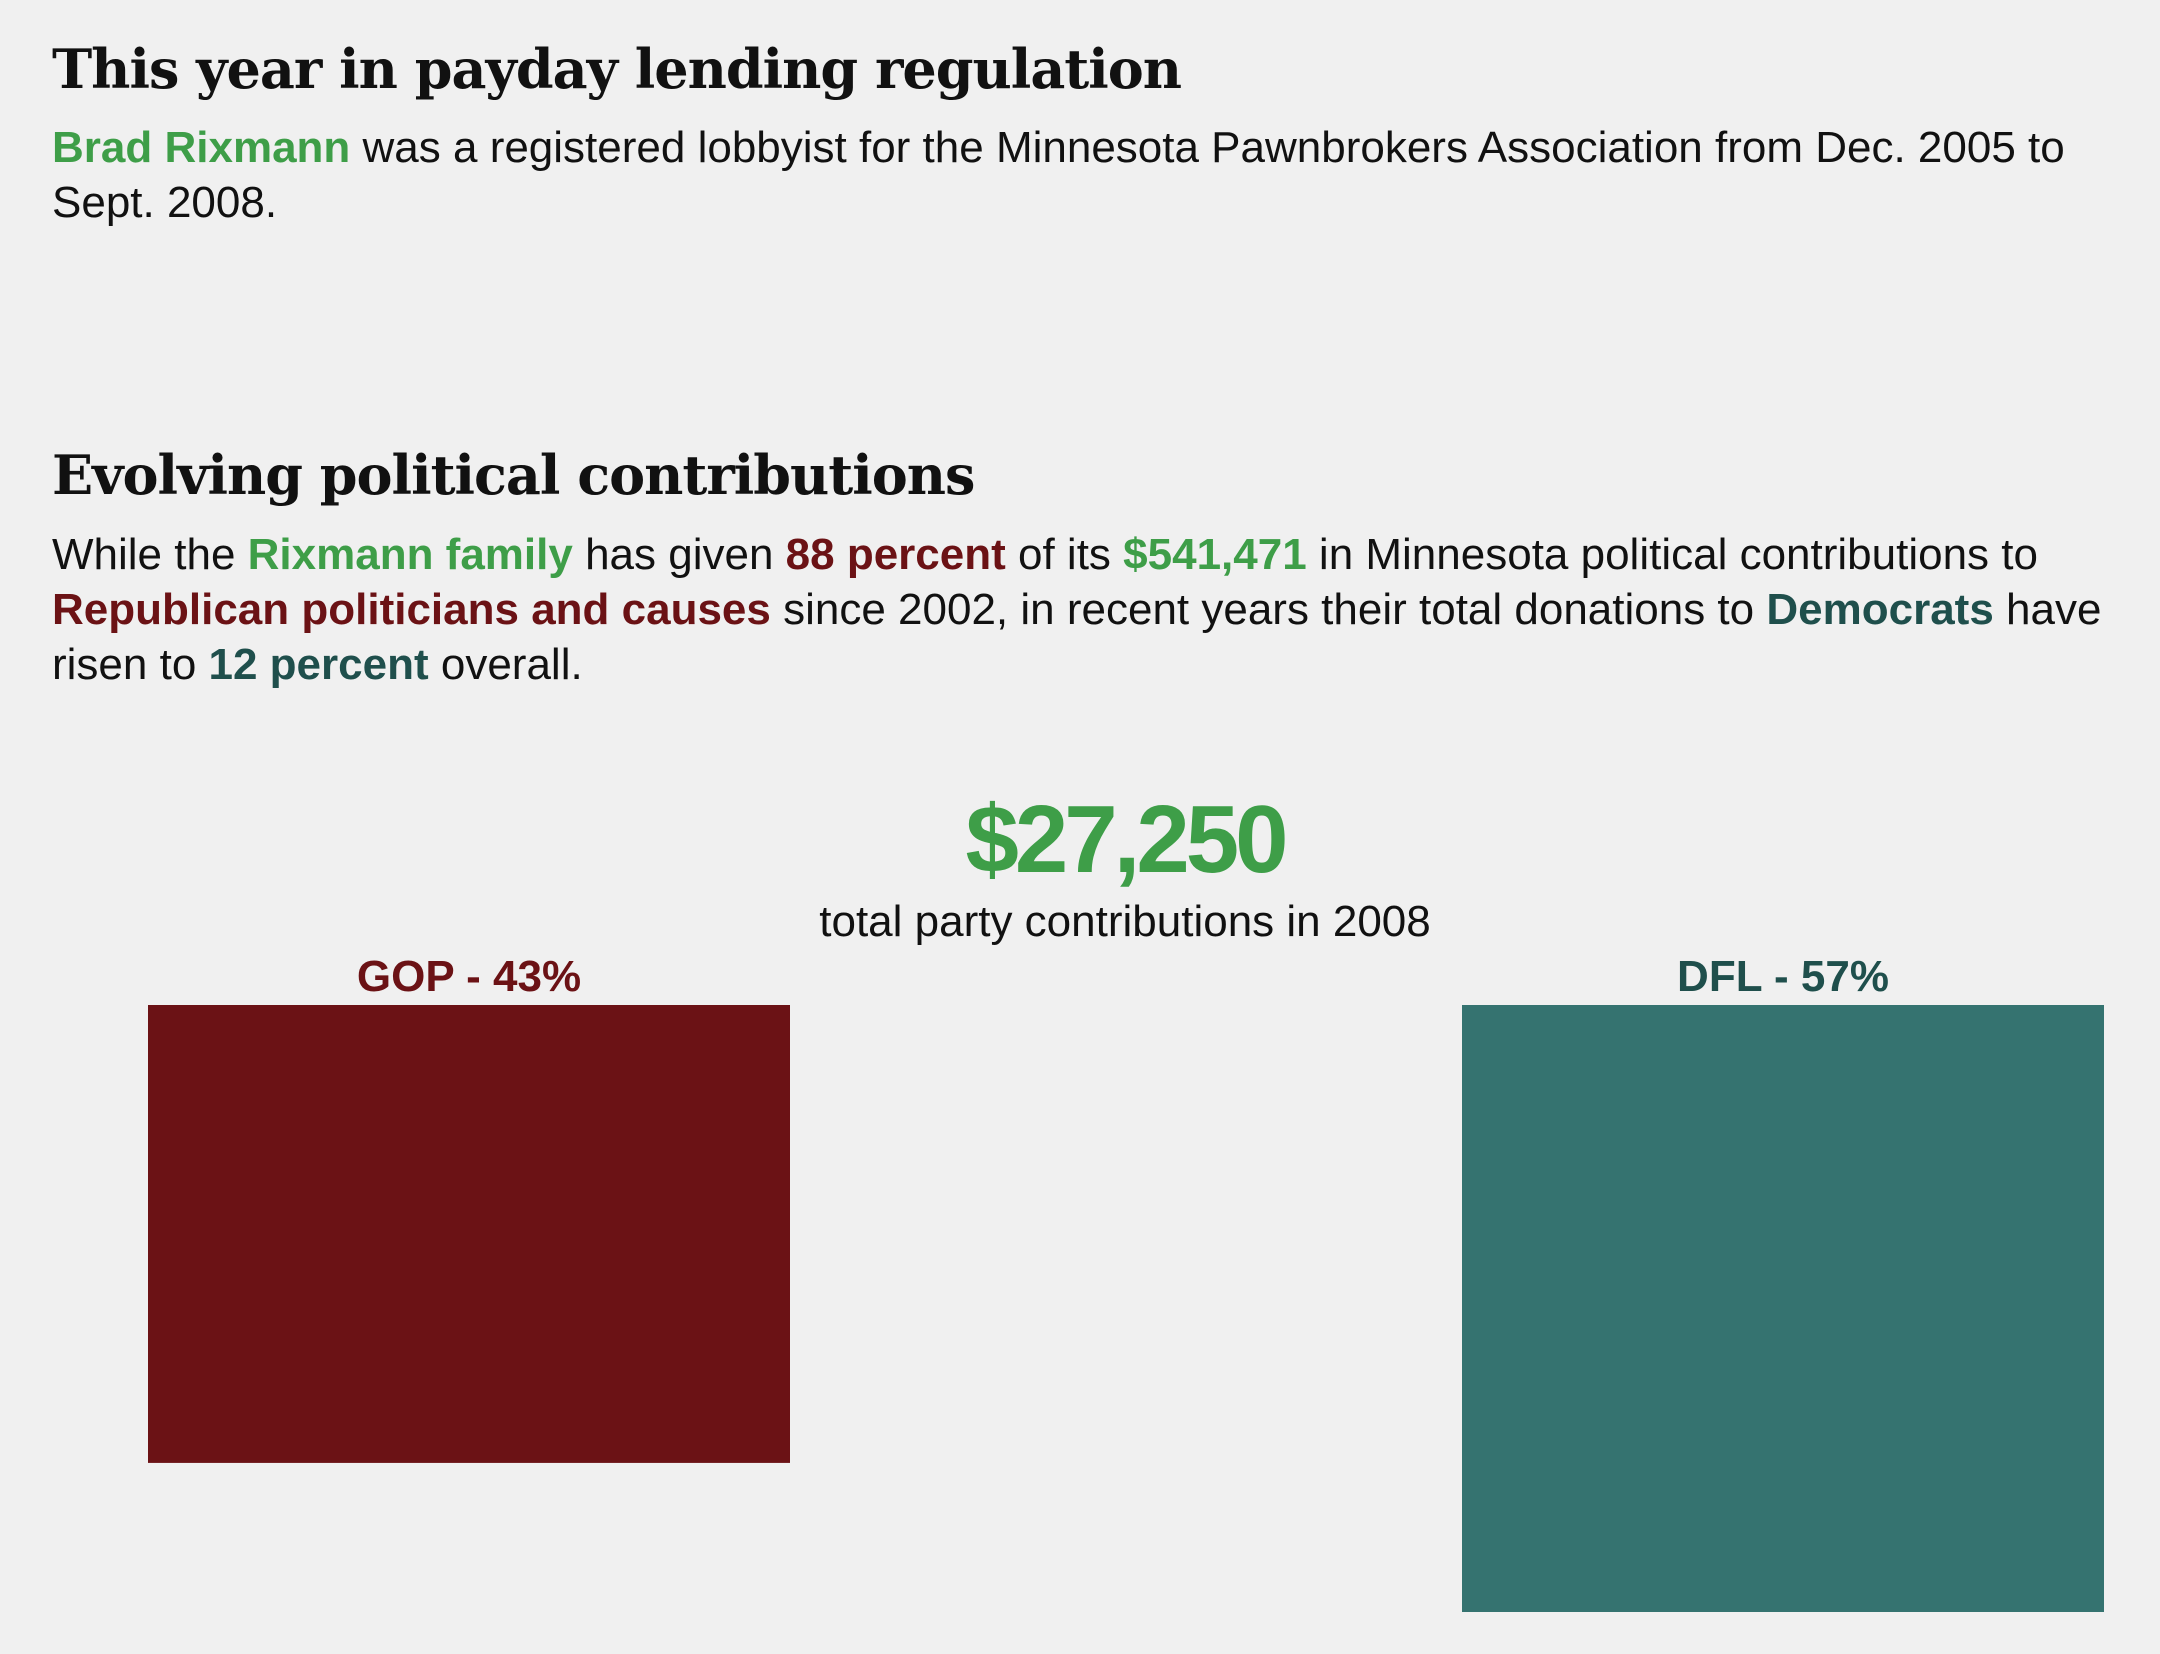  What do you see at coordinates (617, 69) in the screenshot?
I see `section-heading-payday: This year in payday lending regulation` at bounding box center [617, 69].